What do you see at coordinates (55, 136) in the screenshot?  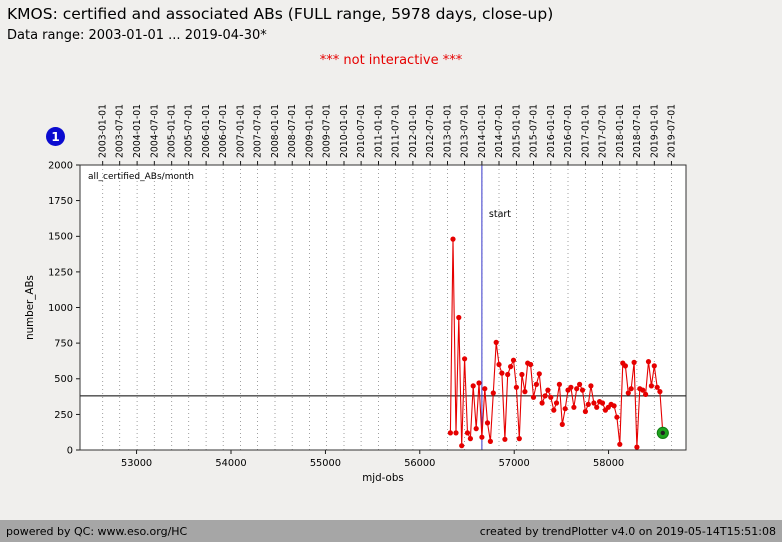 I see `plot-number-badge: 1` at bounding box center [55, 136].